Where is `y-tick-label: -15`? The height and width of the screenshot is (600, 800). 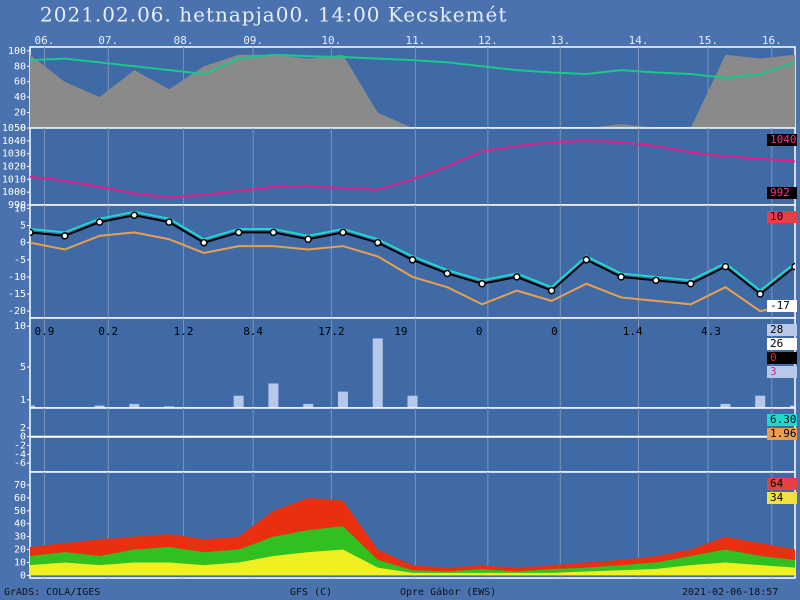 y-tick-label: -15 is located at coordinates (17, 294).